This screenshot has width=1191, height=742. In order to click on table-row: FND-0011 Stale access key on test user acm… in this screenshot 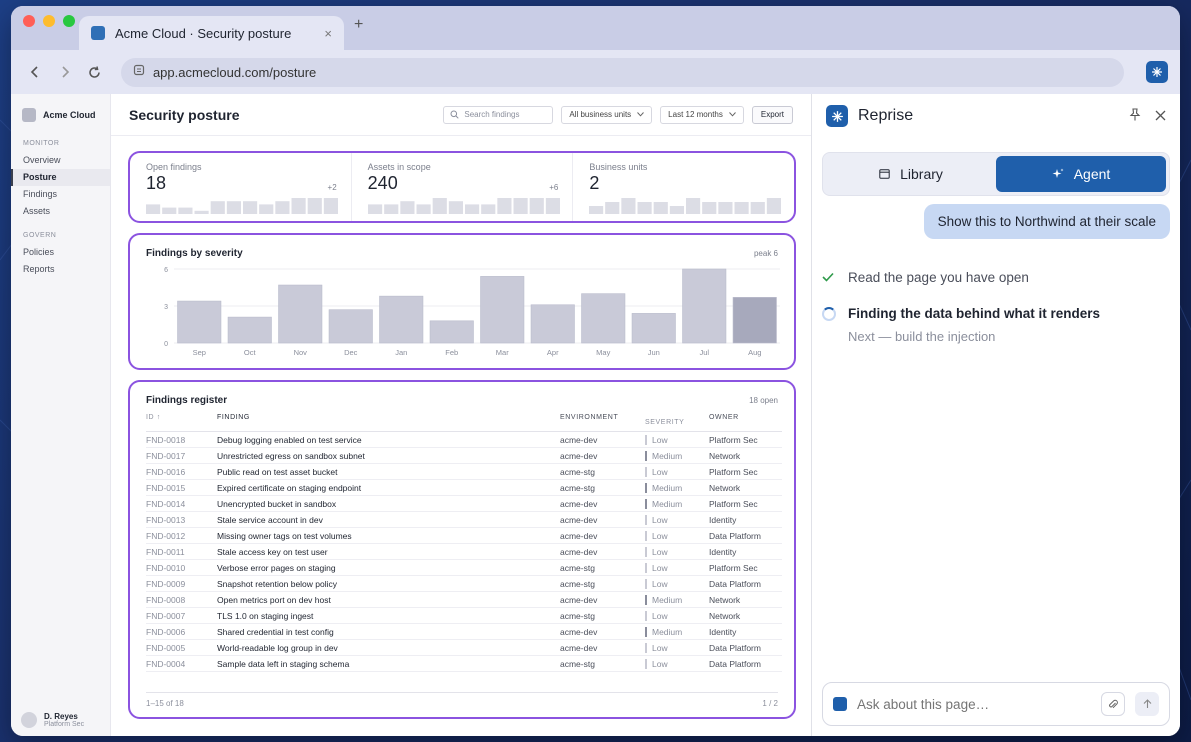, I will do `click(464, 552)`.